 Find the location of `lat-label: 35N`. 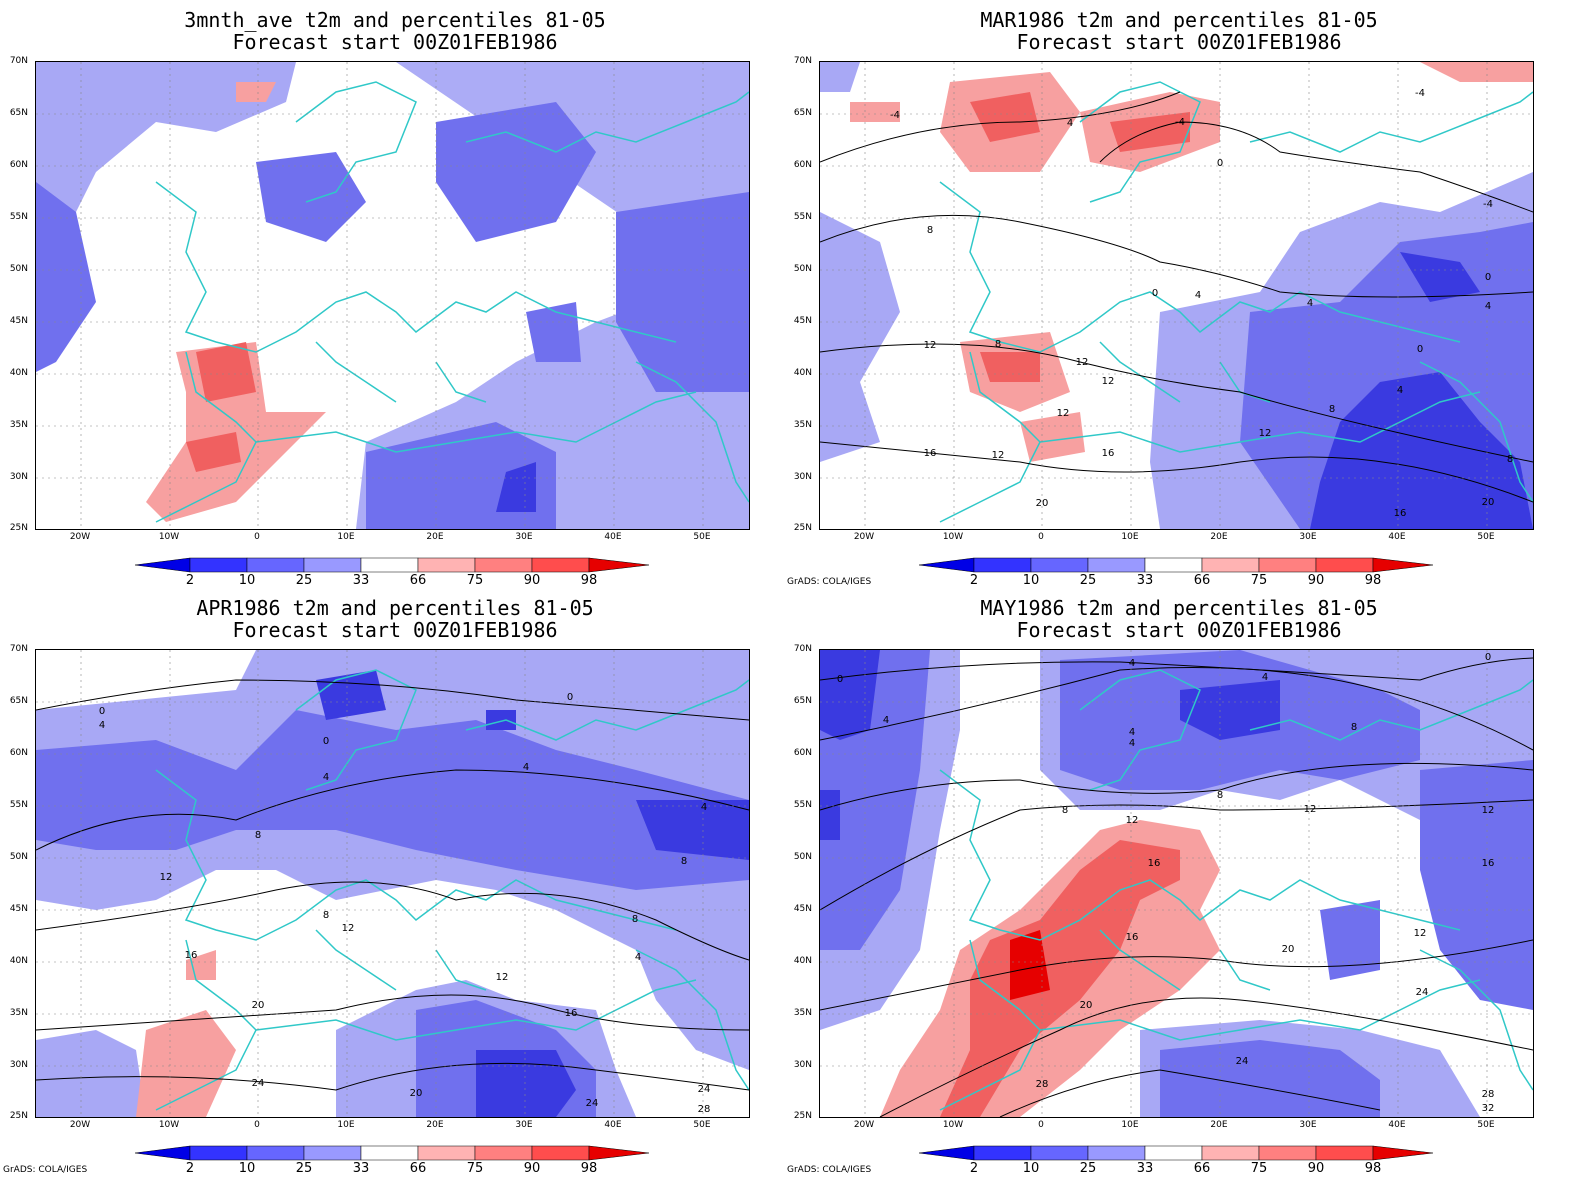

lat-label: 35N is located at coordinates (802, 425).